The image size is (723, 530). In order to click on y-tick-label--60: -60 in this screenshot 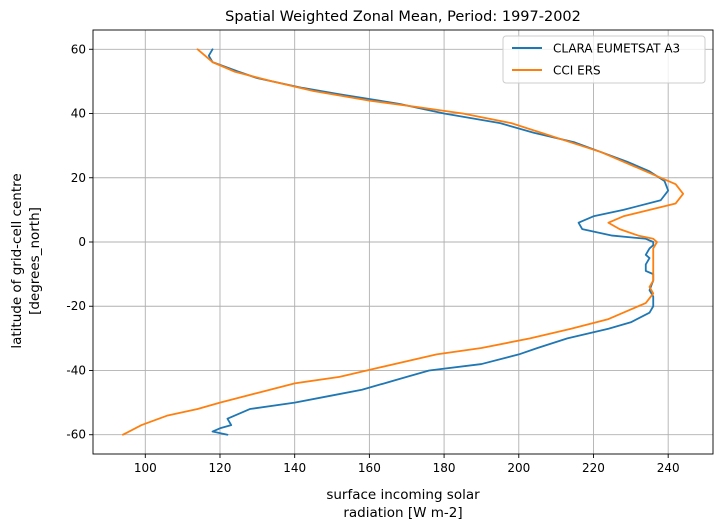, I will do `click(76, 435)`.